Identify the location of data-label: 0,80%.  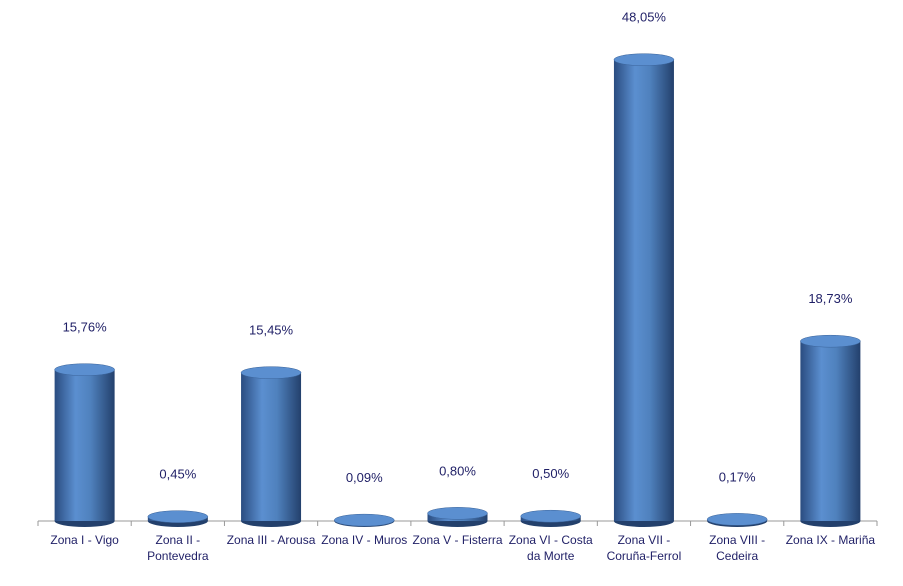
(457, 470).